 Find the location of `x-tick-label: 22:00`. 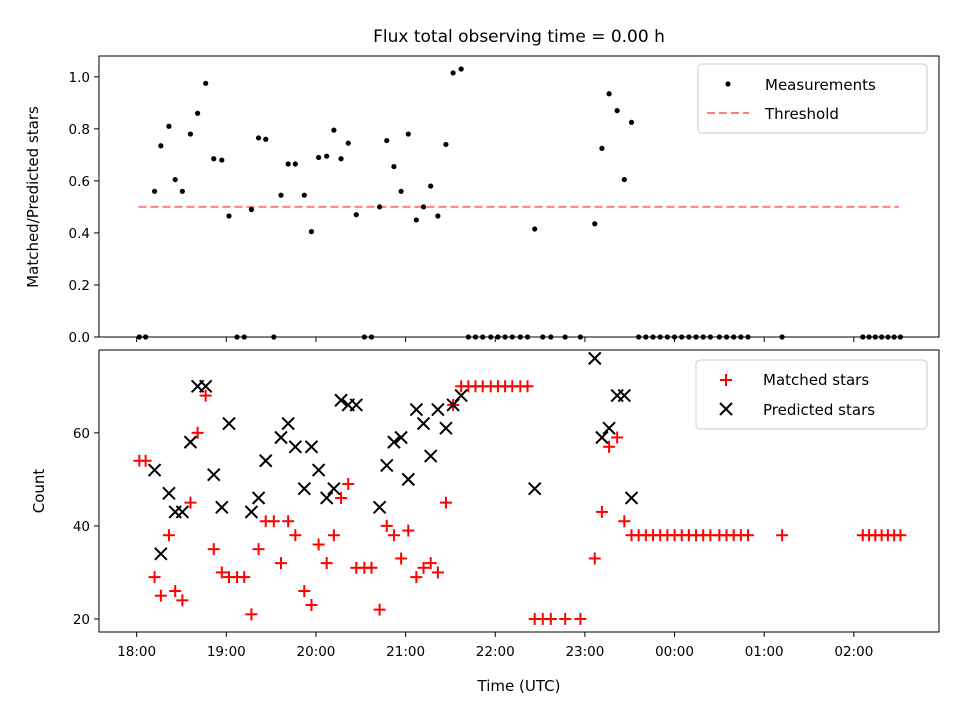

x-tick-label: 22:00 is located at coordinates (495, 652).